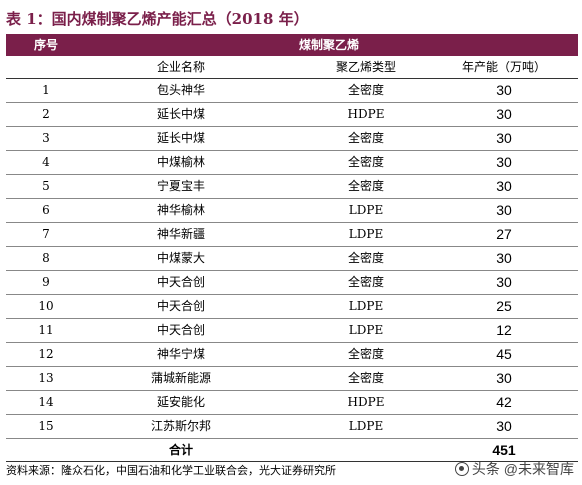 The height and width of the screenshot is (485, 582). What do you see at coordinates (504, 402) in the screenshot?
I see `row-capacity: 42` at bounding box center [504, 402].